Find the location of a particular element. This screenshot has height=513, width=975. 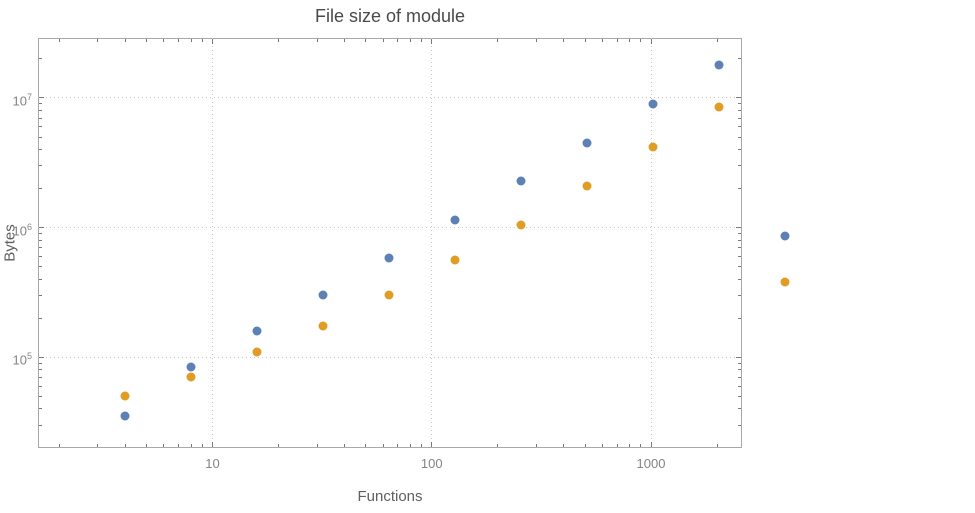

x-tick-label: 100 is located at coordinates (431, 463).